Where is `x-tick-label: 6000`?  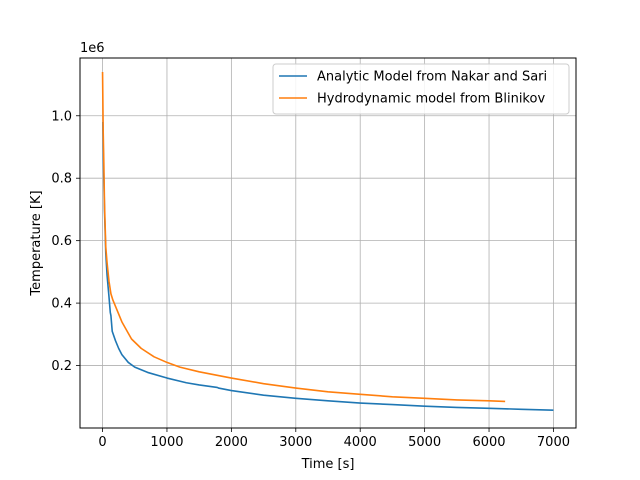
x-tick-label: 6000 is located at coordinates (488, 442).